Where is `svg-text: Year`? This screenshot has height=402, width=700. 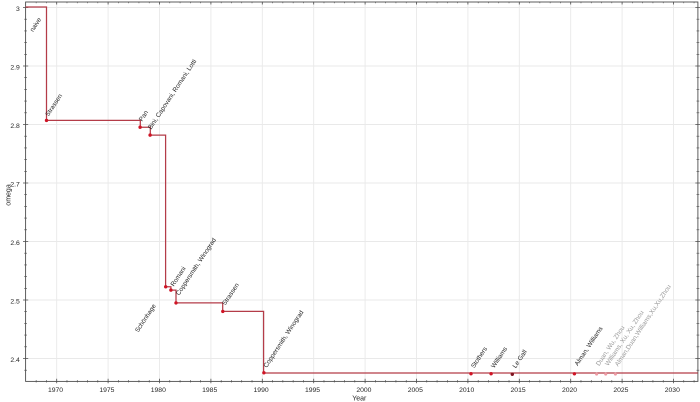
svg-text: Year is located at coordinates (359, 399).